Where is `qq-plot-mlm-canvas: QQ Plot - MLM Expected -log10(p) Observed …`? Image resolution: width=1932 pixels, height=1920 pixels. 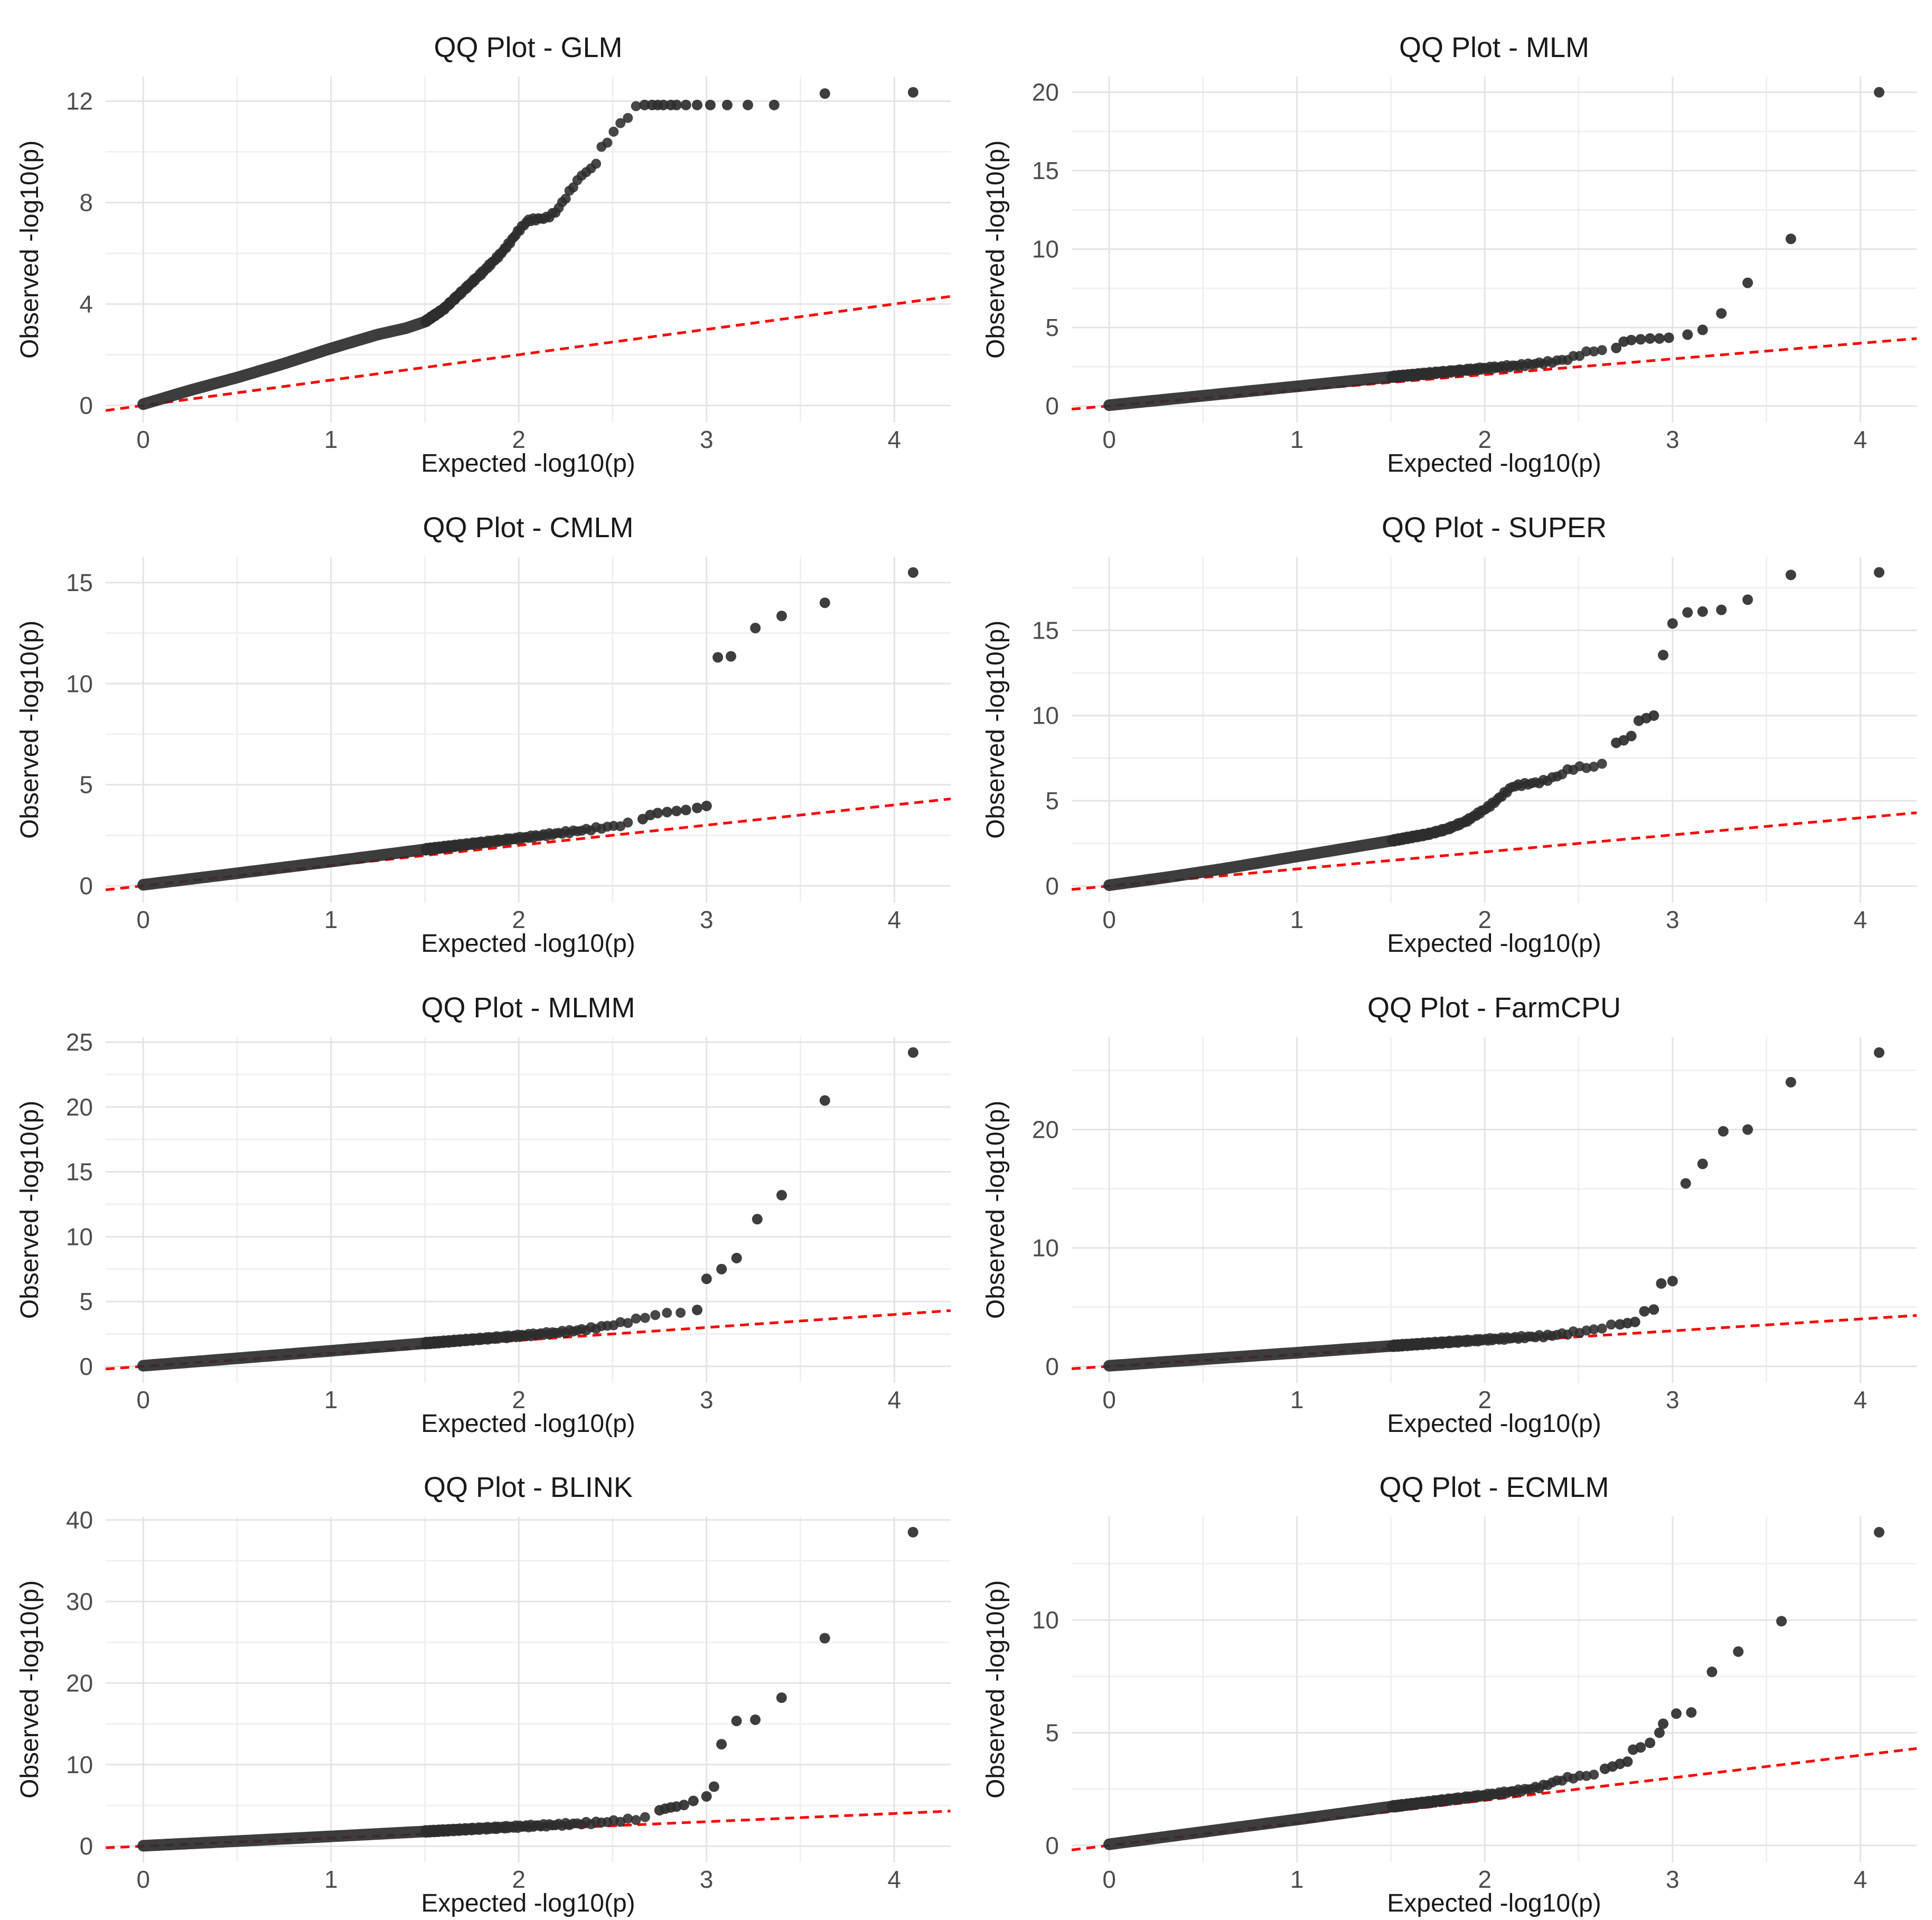
qq-plot-mlm-canvas: QQ Plot - MLM Expected -log10(p) Observed … is located at coordinates (1449, 240).